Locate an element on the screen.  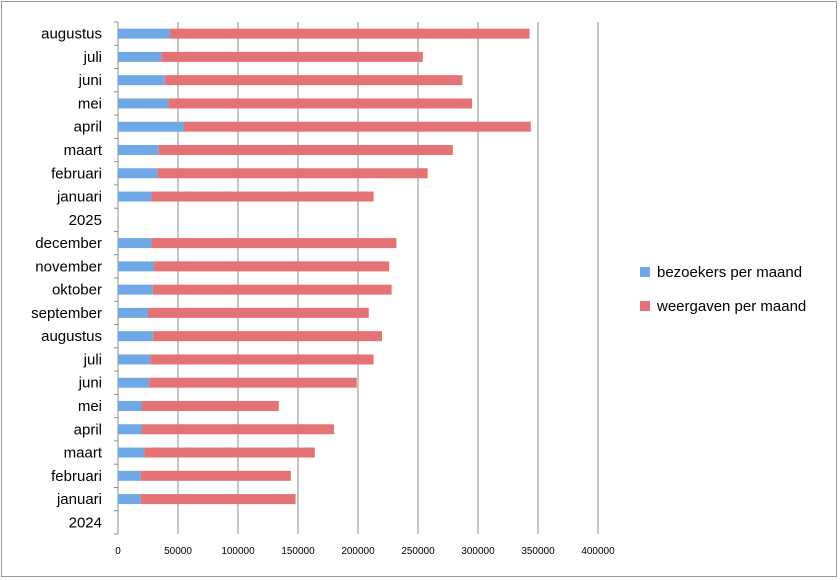
x-tick-label: 100000 is located at coordinates (238, 551).